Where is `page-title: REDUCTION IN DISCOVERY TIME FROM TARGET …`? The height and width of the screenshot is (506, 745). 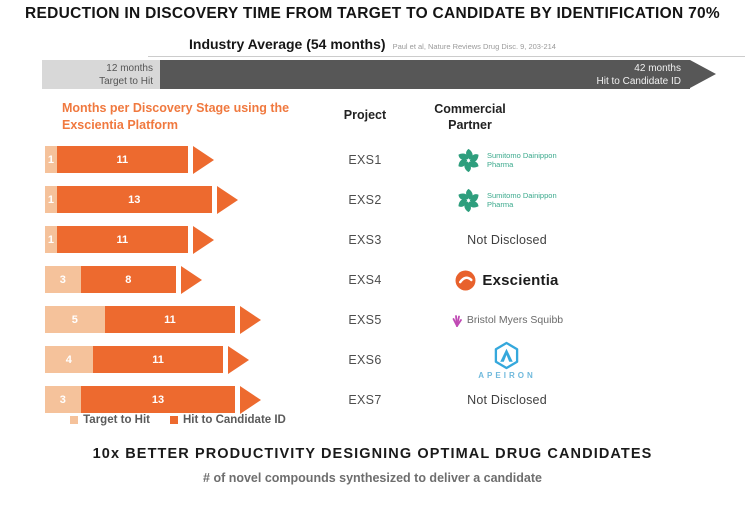 page-title: REDUCTION IN DISCOVERY TIME FROM TARGET … is located at coordinates (372, 13).